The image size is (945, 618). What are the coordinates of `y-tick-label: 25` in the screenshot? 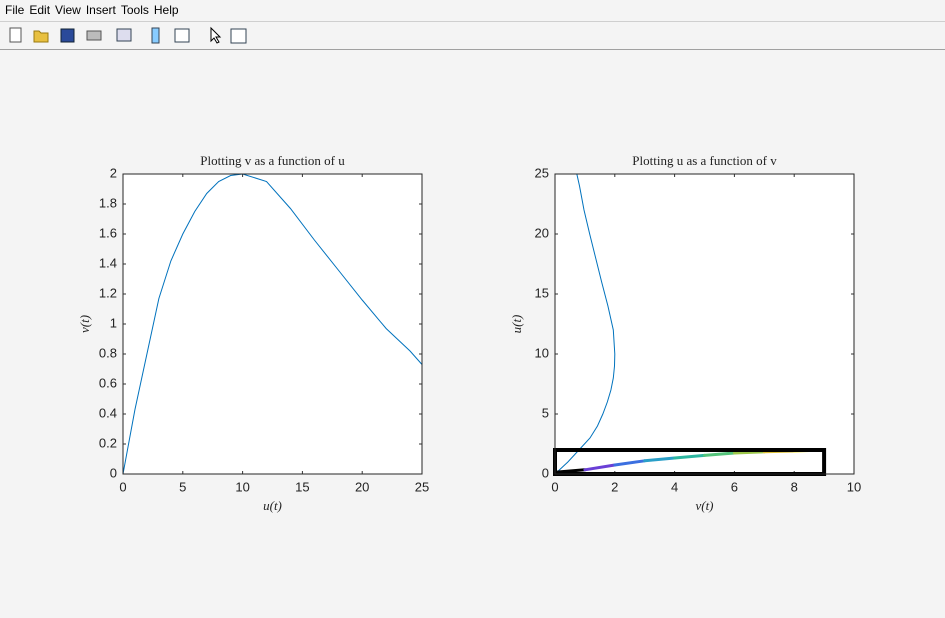 It's located at (542, 172).